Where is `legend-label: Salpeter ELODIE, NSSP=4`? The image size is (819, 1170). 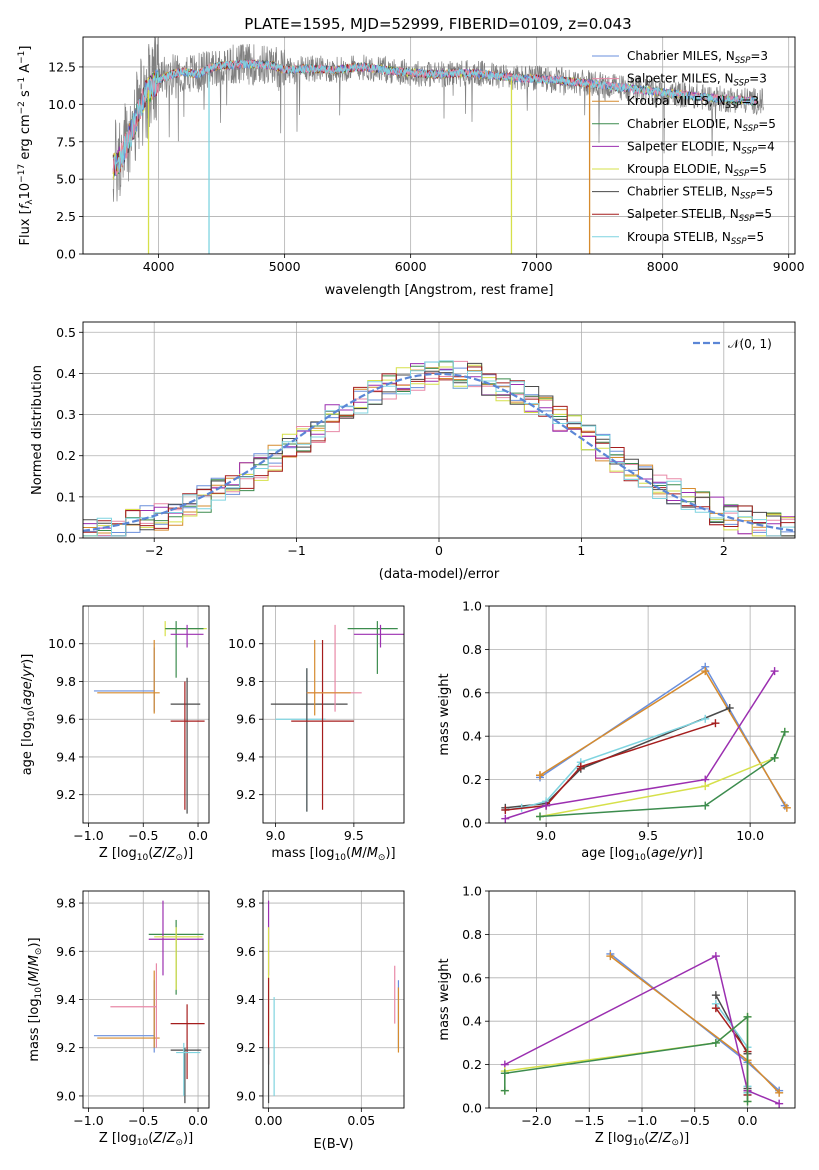
legend-label: Salpeter ELODIE, NSSP=4 is located at coordinates (701, 147).